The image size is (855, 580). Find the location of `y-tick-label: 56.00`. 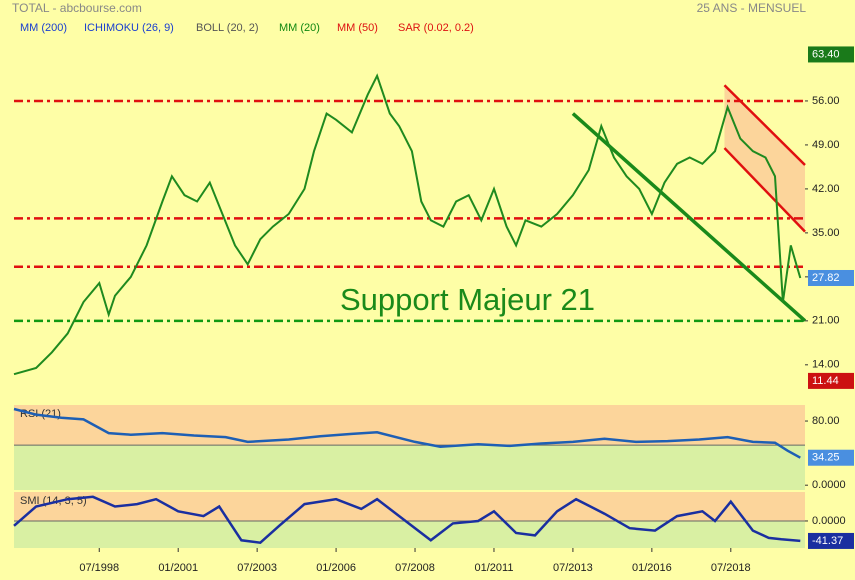

y-tick-label: 56.00 is located at coordinates (826, 101).